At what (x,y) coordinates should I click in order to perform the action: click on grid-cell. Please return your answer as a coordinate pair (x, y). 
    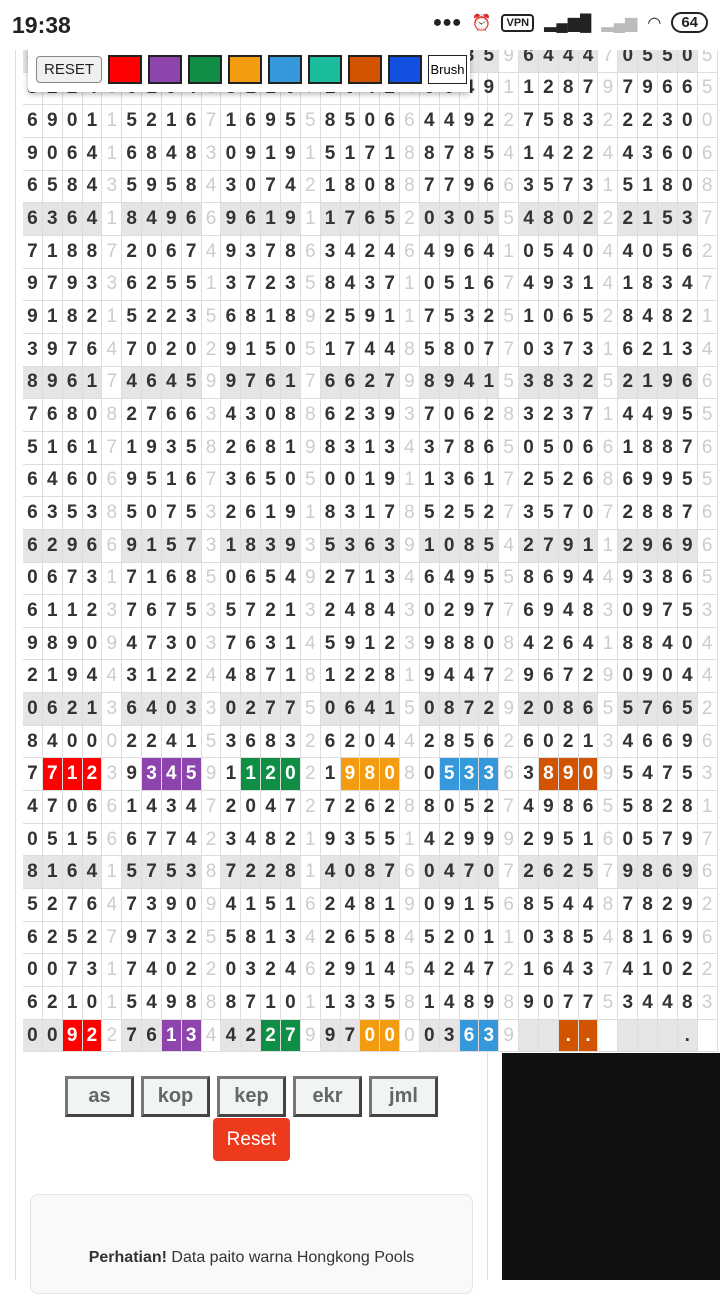
    Looking at the image, I should click on (548, 1036).